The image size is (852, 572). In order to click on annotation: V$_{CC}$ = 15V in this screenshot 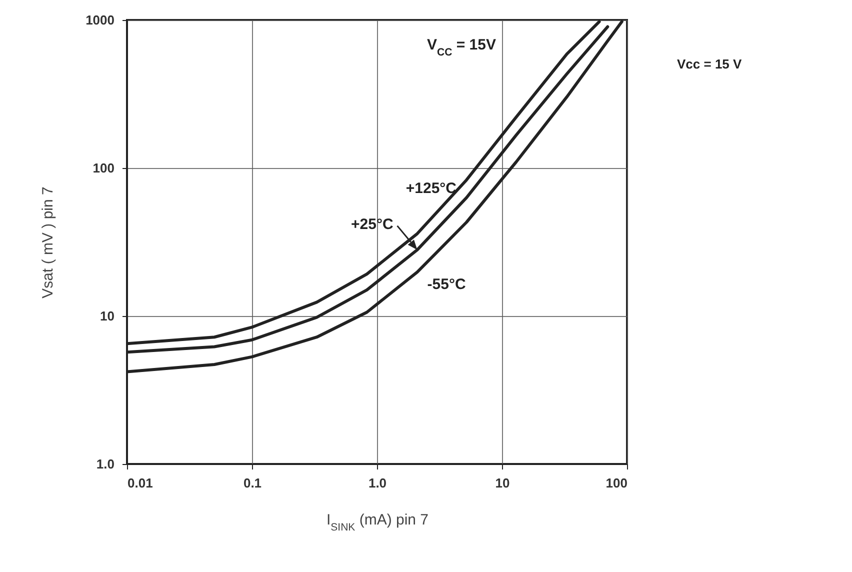, I will do `click(461, 47)`.